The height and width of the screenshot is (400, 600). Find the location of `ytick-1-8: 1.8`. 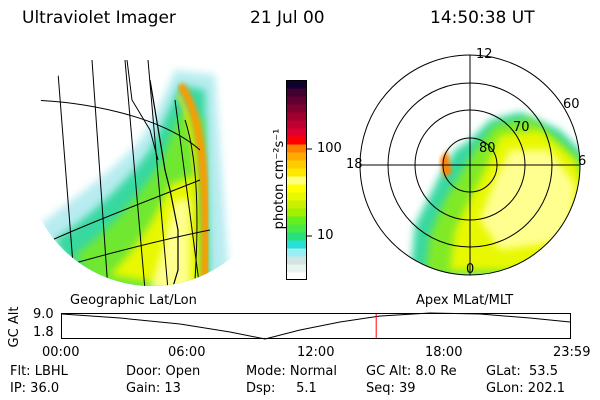

ytick-1-8: 1.8 is located at coordinates (43, 332).